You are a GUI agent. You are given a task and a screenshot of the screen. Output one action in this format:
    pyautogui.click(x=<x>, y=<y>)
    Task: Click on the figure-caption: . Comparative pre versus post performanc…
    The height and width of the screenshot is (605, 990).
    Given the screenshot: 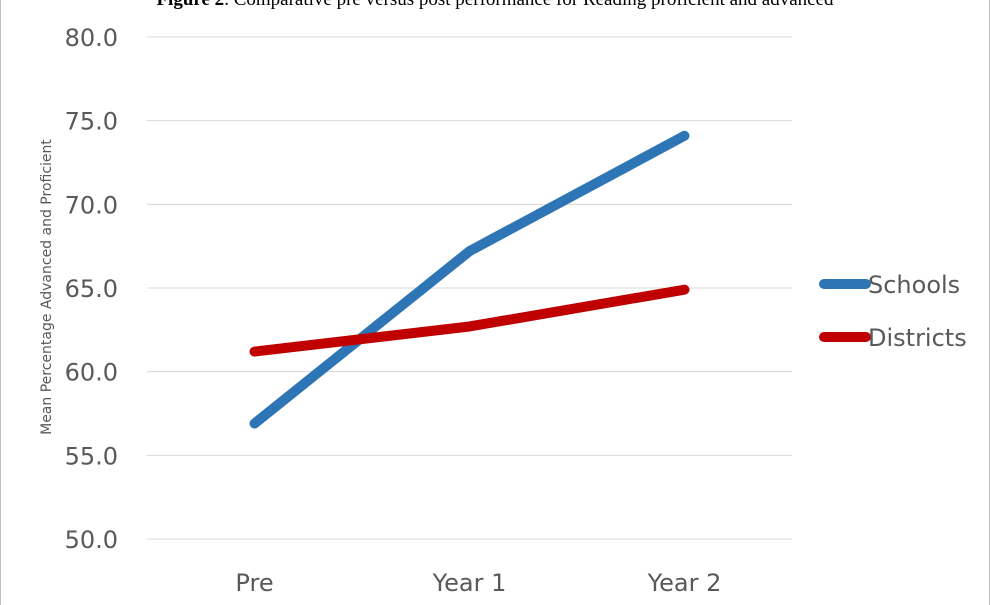 What is the action you would take?
    pyautogui.click(x=528, y=5)
    